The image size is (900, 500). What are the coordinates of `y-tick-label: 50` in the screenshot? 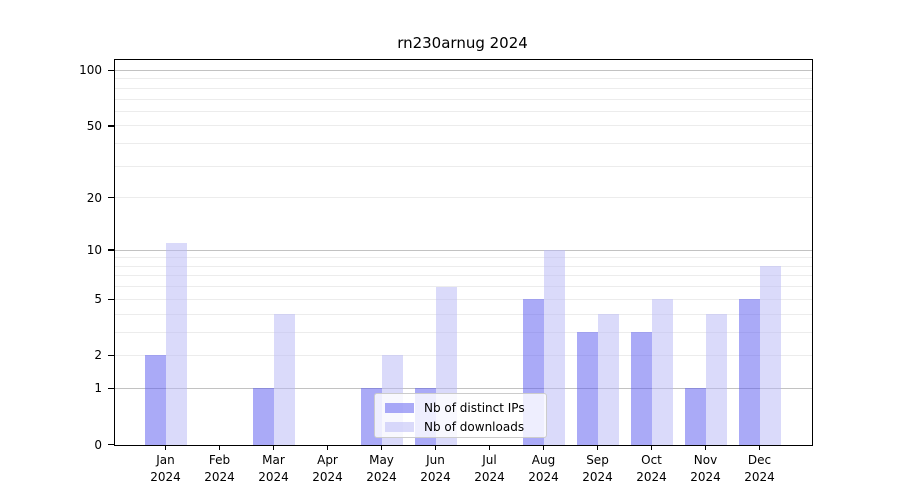 It's located at (94, 125).